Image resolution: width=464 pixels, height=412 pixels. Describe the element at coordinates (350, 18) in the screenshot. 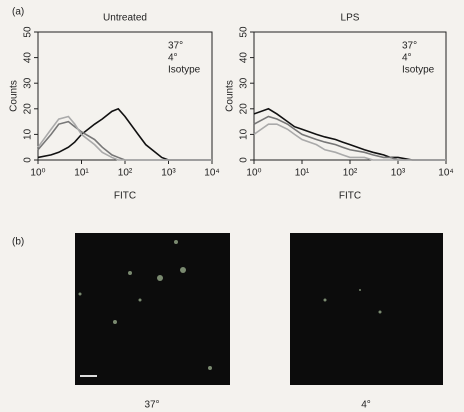

I see `chart-title: LPS` at that location.